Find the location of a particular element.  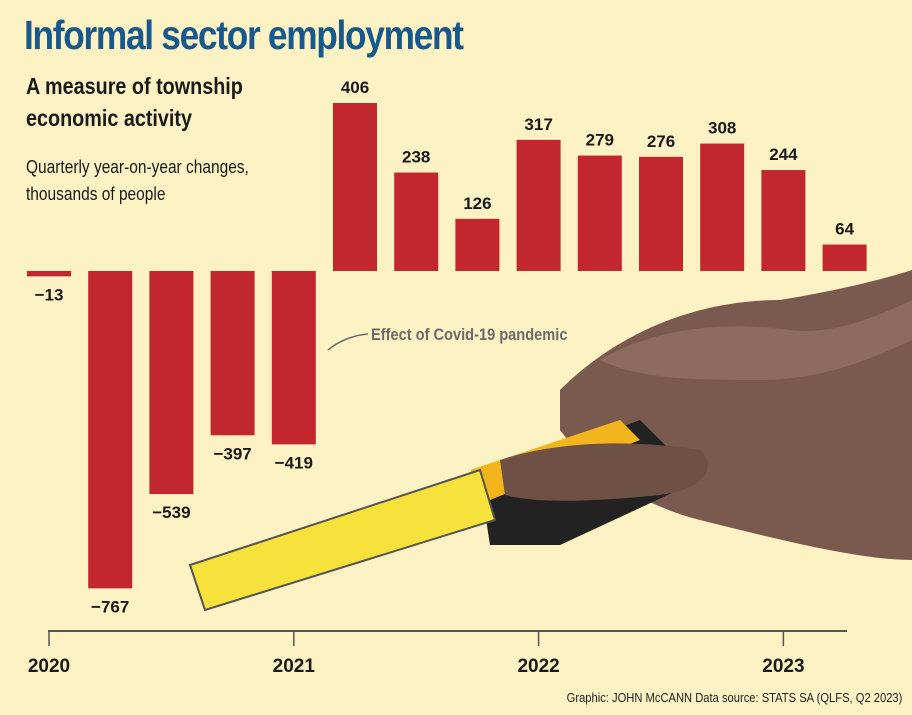

x-tick-label: 2022 is located at coordinates (538, 666).